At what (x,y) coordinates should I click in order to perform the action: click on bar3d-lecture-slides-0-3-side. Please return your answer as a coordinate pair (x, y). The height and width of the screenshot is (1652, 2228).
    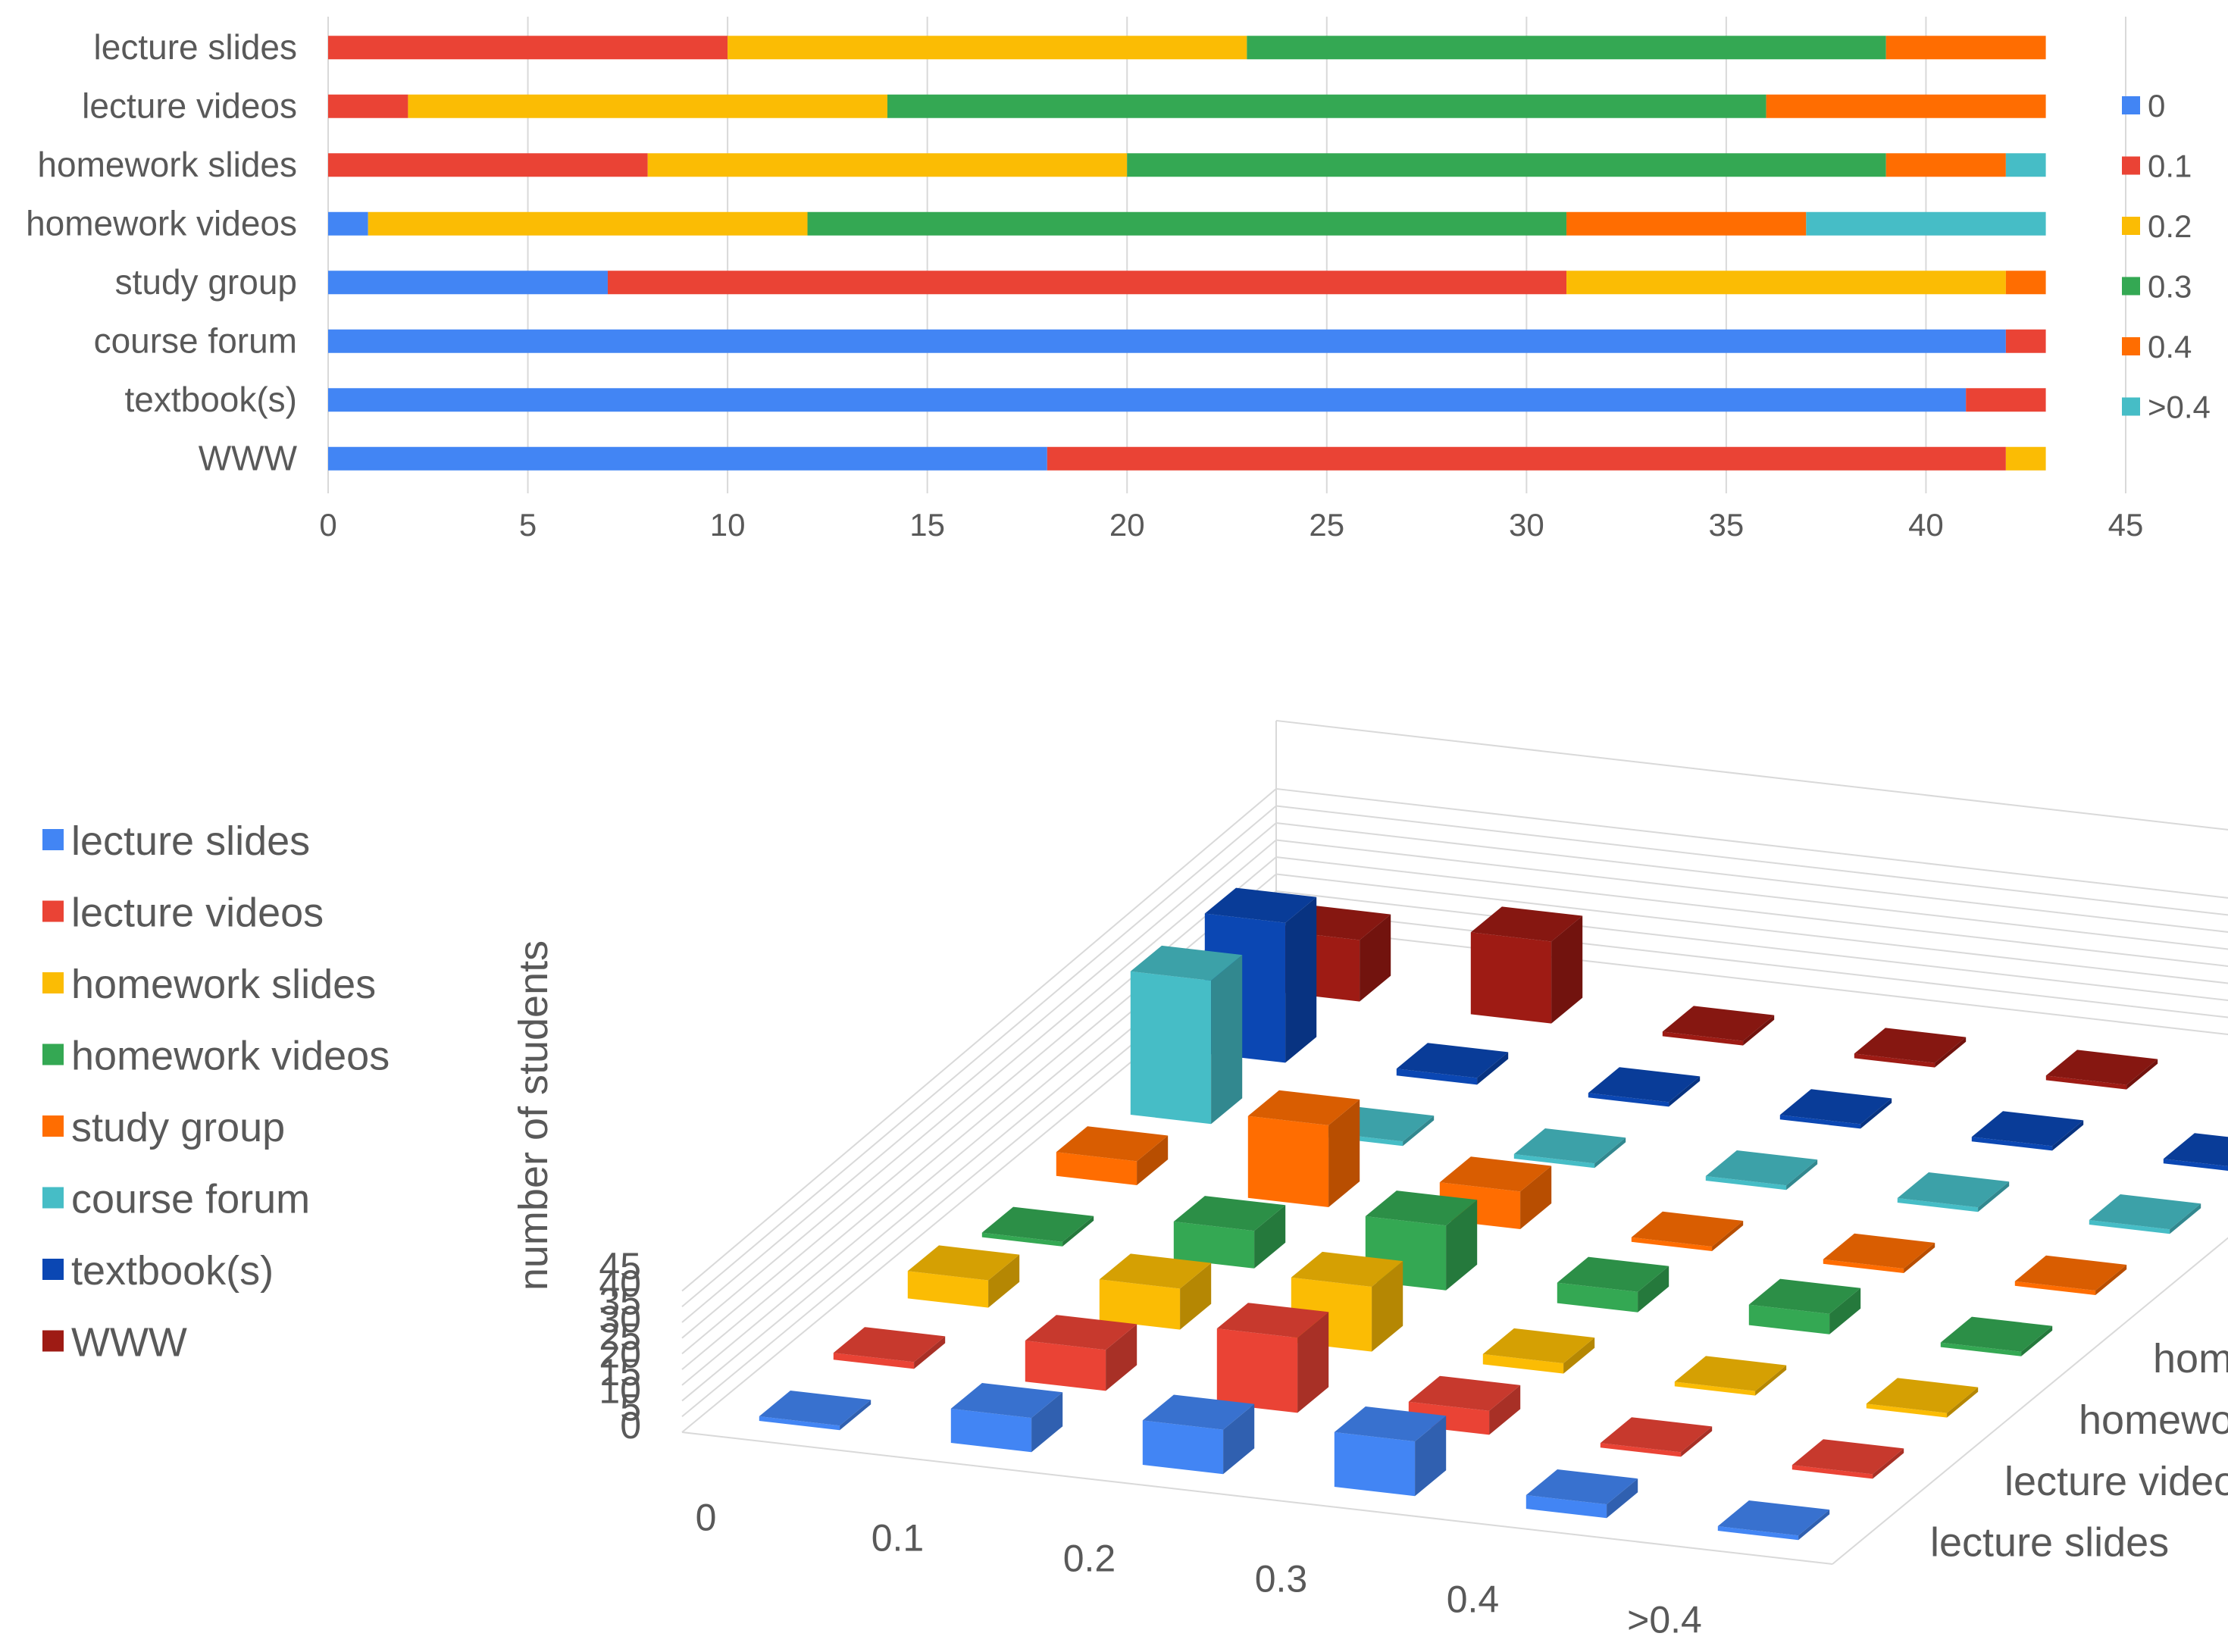
    Looking at the image, I should click on (1431, 1456).